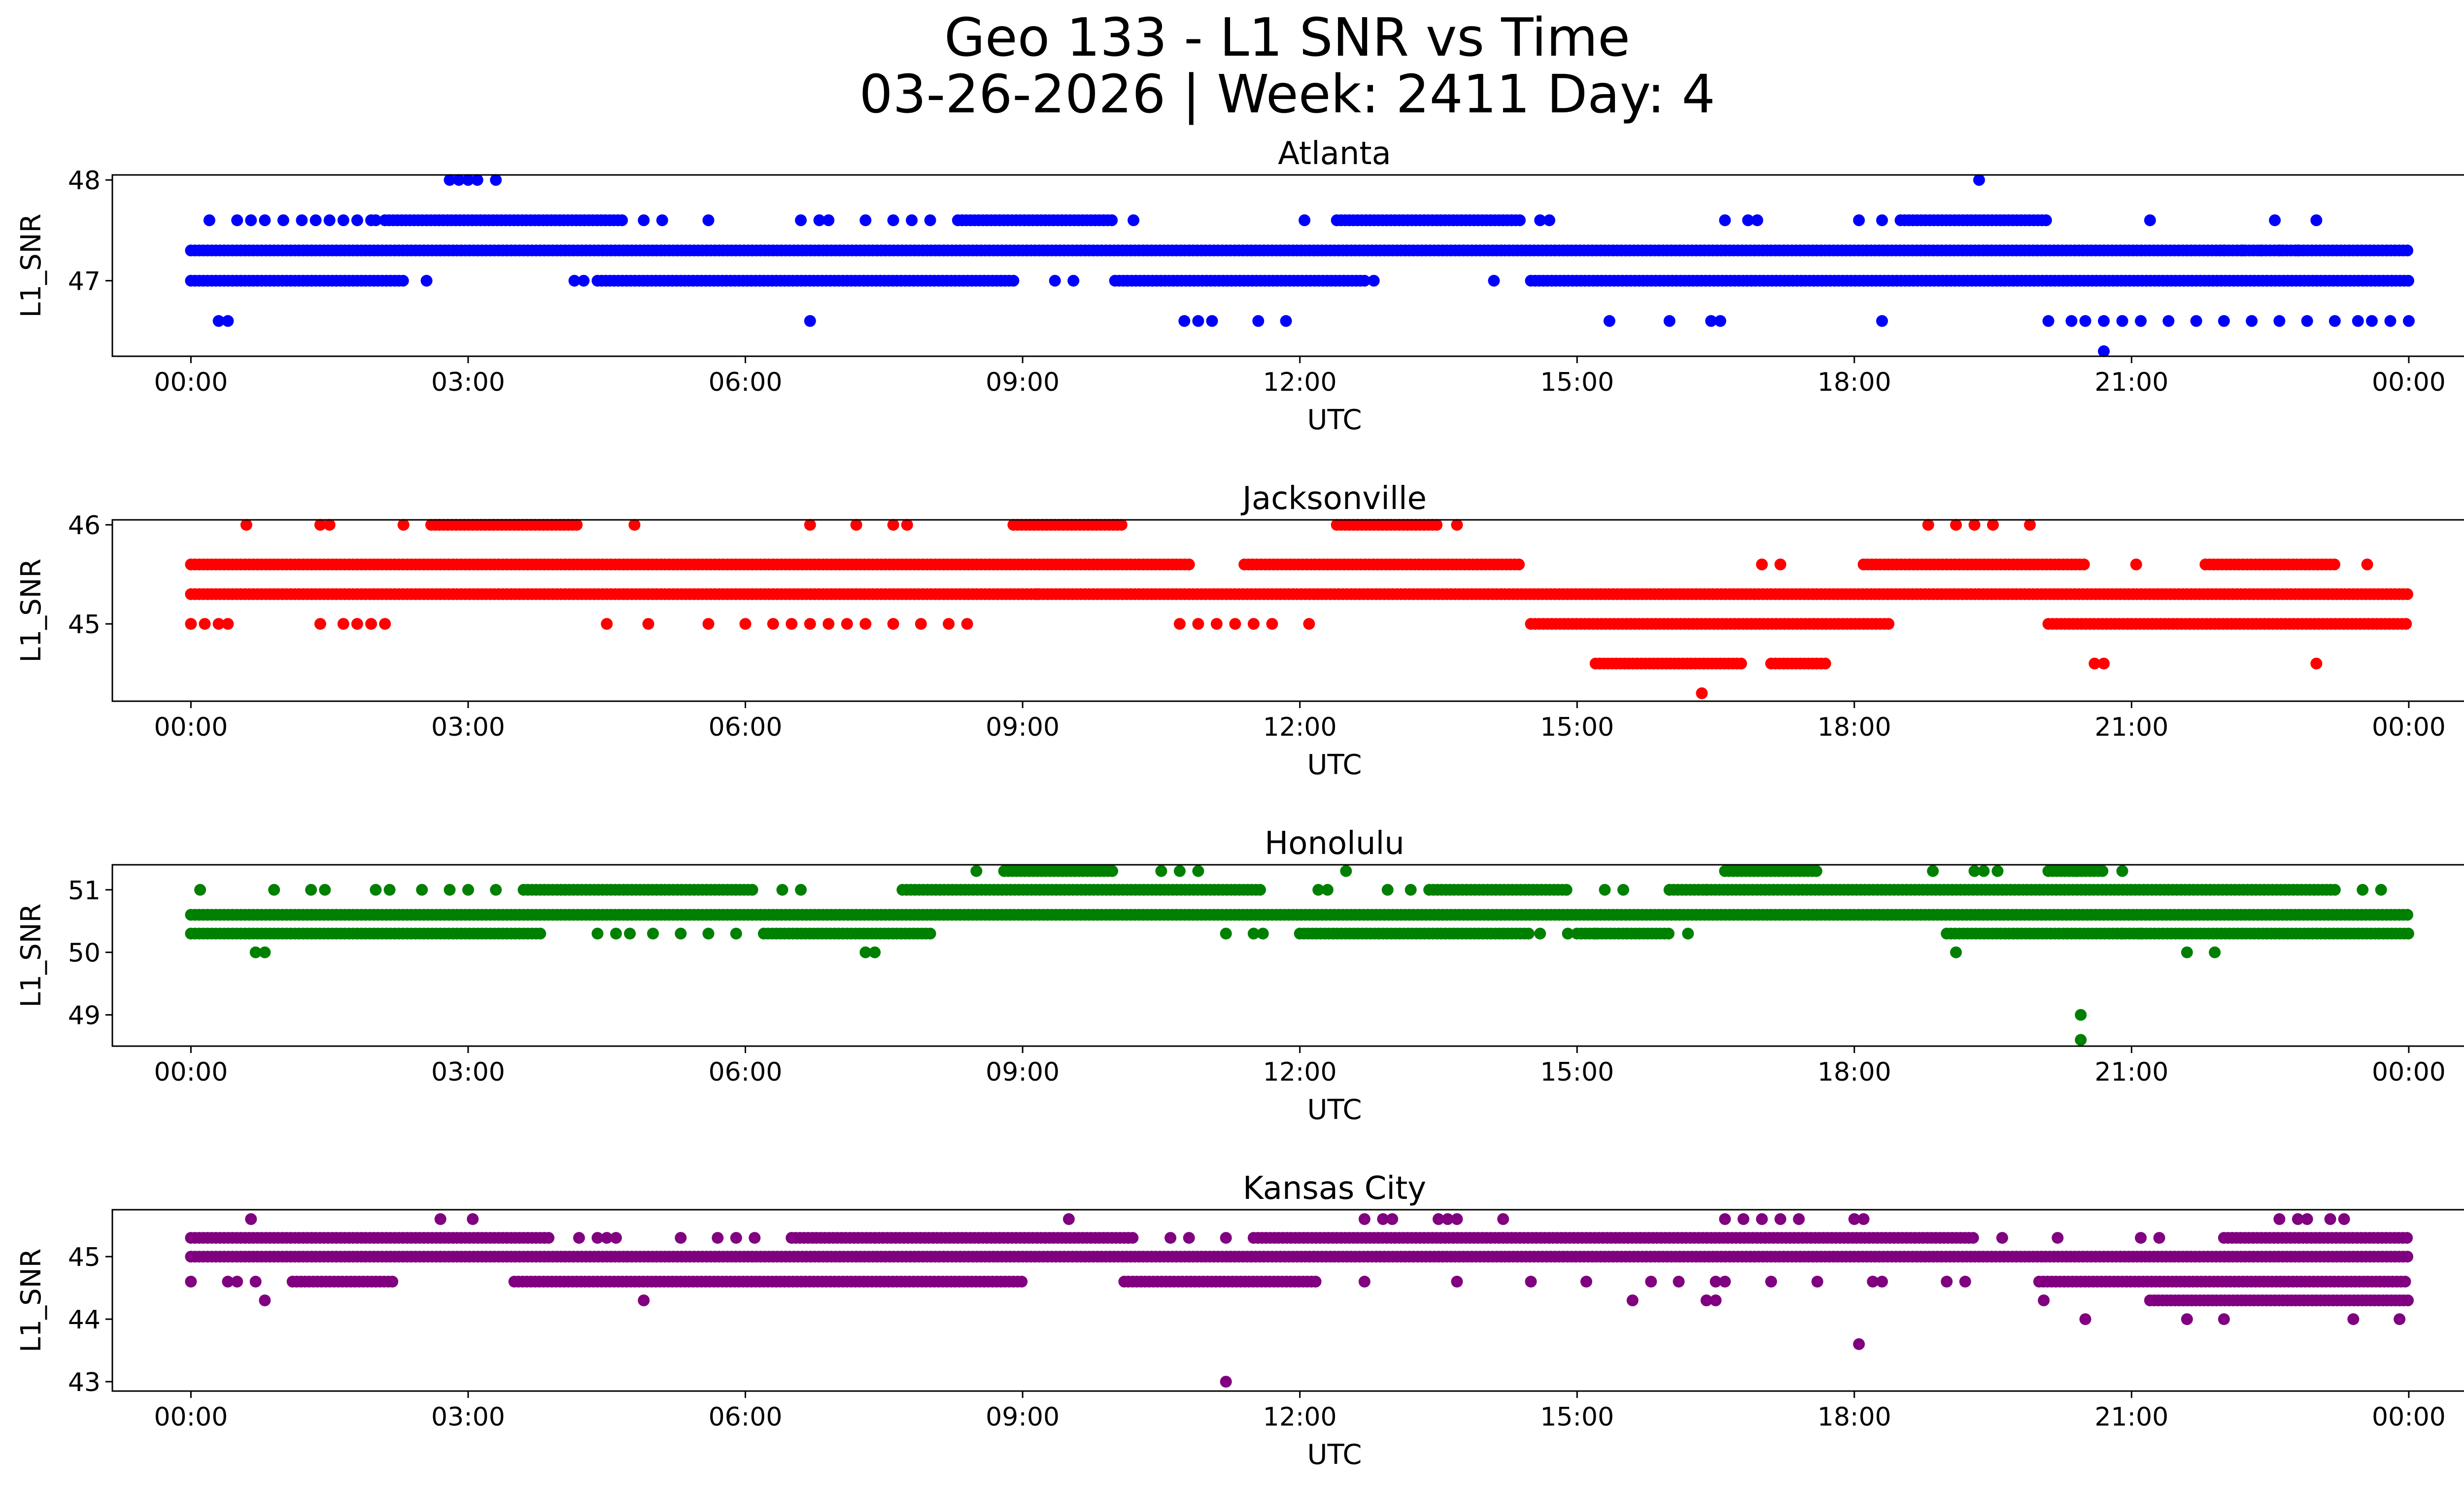 The image size is (2464, 1497). I want to click on y-tick-label: 46, so click(84, 526).